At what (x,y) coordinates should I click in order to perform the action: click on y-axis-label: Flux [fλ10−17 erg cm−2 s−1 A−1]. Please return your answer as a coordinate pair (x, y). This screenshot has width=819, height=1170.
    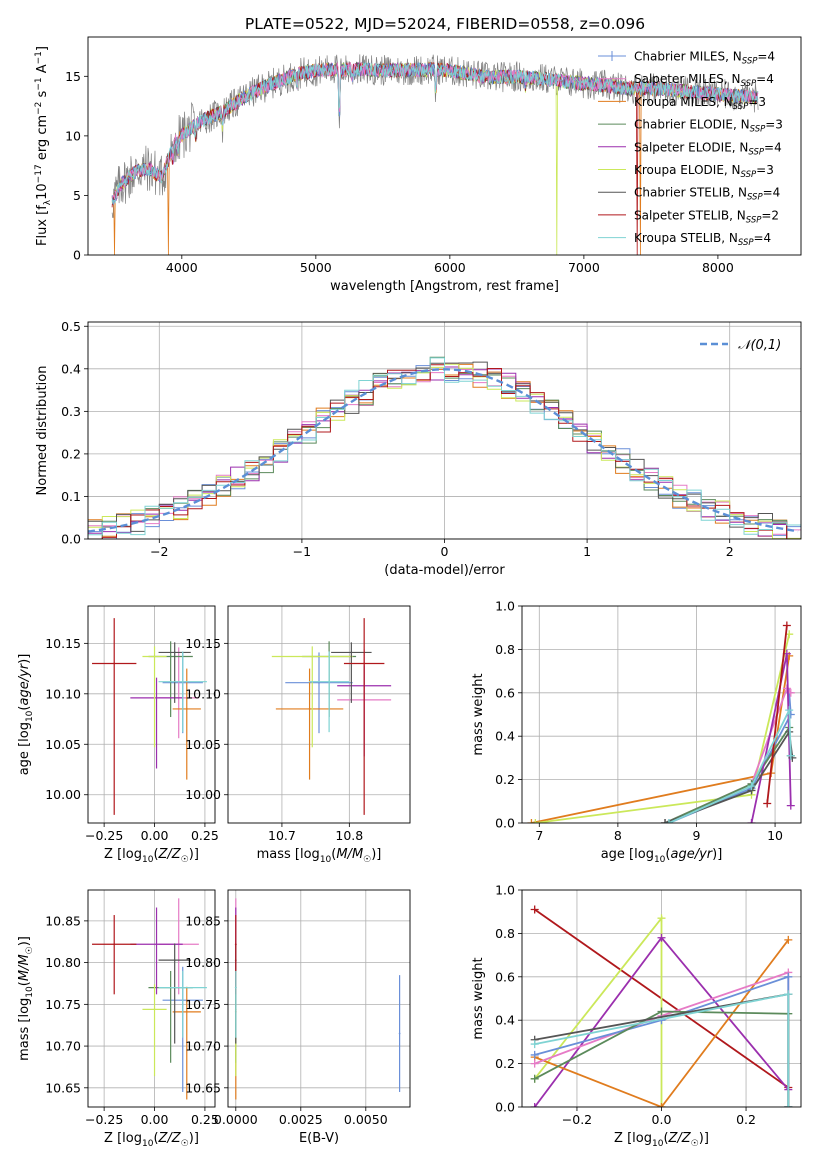
    Looking at the image, I should click on (43, 146).